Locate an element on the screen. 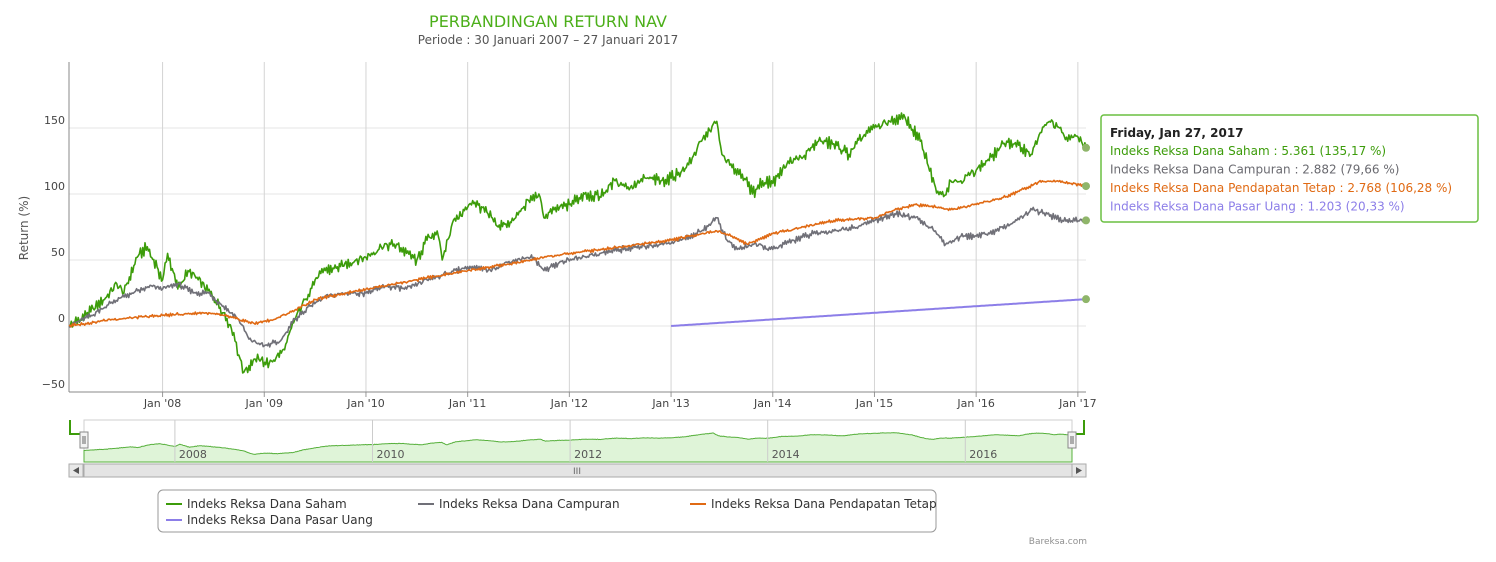 Image resolution: width=1496 pixels, height=562 pixels. scroll-left-button is located at coordinates (76, 470).